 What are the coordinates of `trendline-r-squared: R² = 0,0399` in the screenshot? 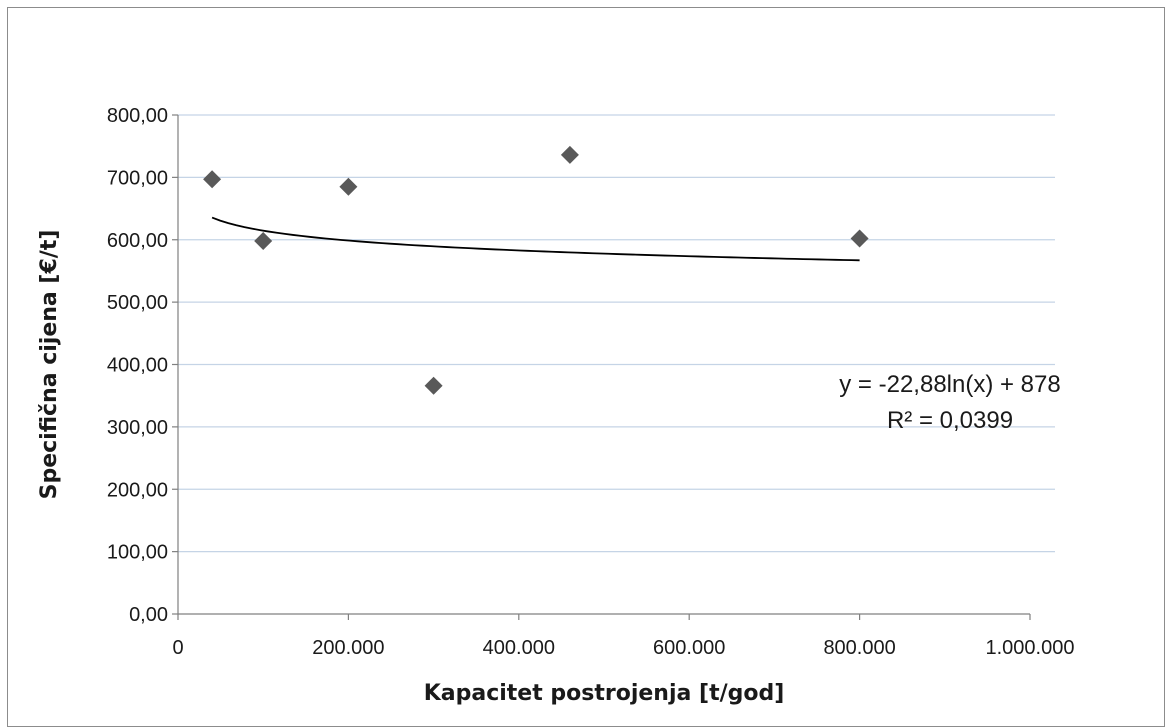 It's located at (950, 420).